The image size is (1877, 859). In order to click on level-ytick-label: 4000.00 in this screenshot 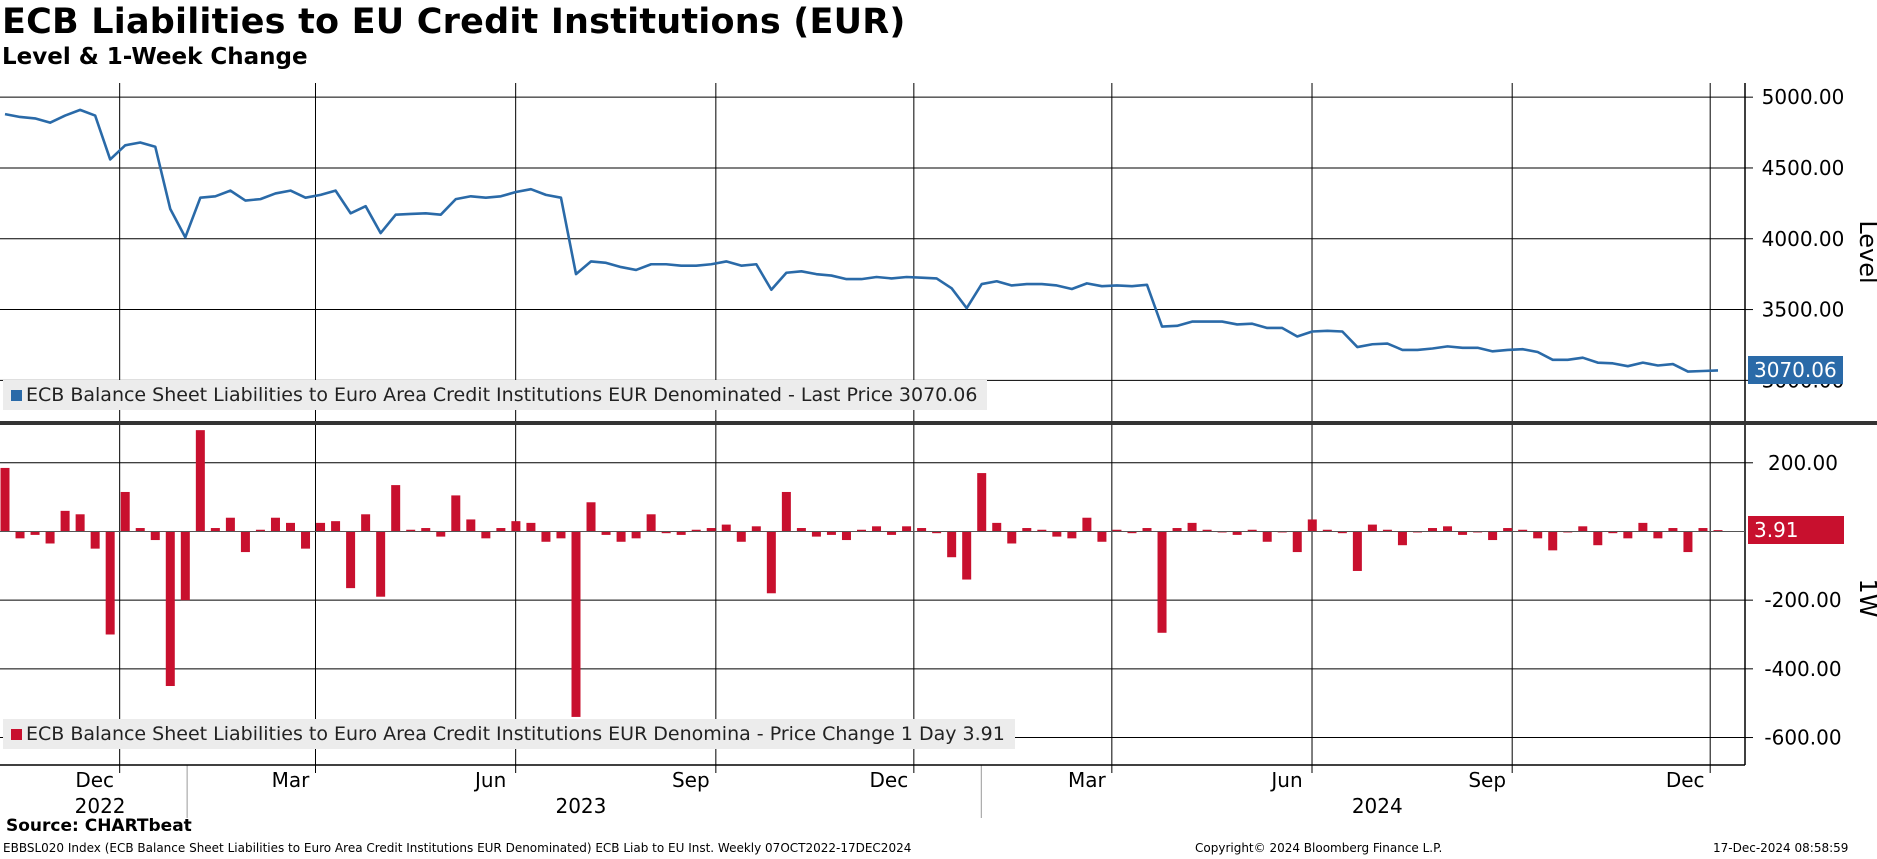, I will do `click(1803, 239)`.